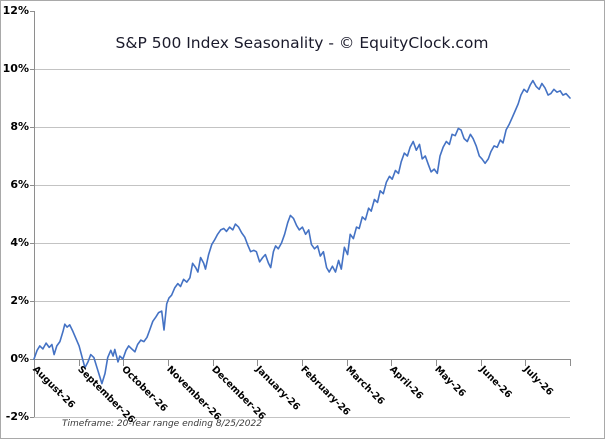 The height and width of the screenshot is (439, 605). I want to click on y-axis-label: 4%, so click(19, 242).